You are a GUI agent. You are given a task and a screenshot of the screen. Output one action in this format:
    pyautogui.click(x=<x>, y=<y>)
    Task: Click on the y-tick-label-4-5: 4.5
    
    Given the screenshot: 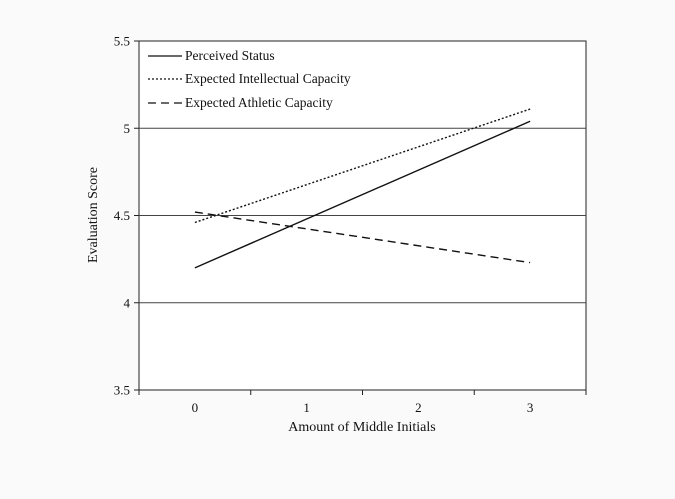 What is the action you would take?
    pyautogui.click(x=122, y=215)
    